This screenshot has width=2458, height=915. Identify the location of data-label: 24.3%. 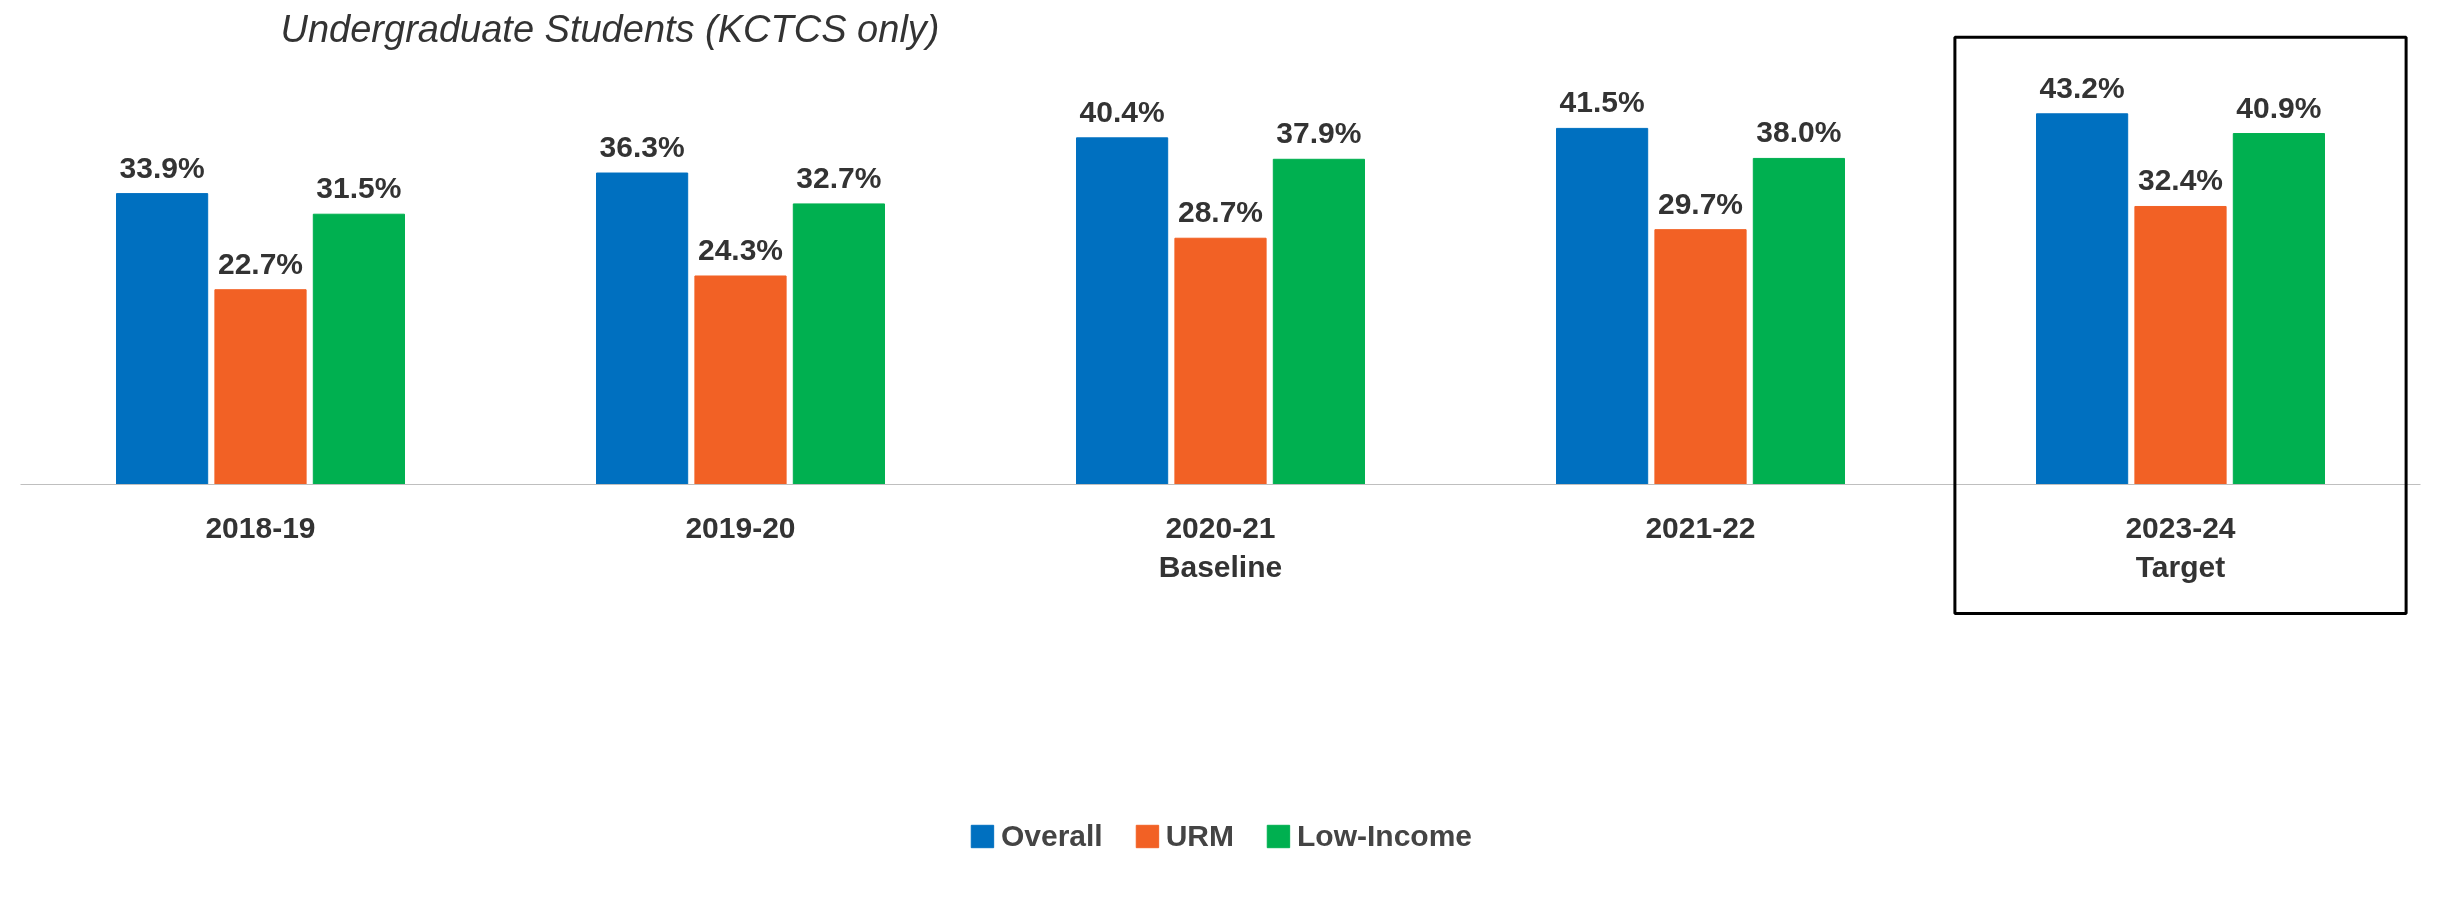
(740, 249).